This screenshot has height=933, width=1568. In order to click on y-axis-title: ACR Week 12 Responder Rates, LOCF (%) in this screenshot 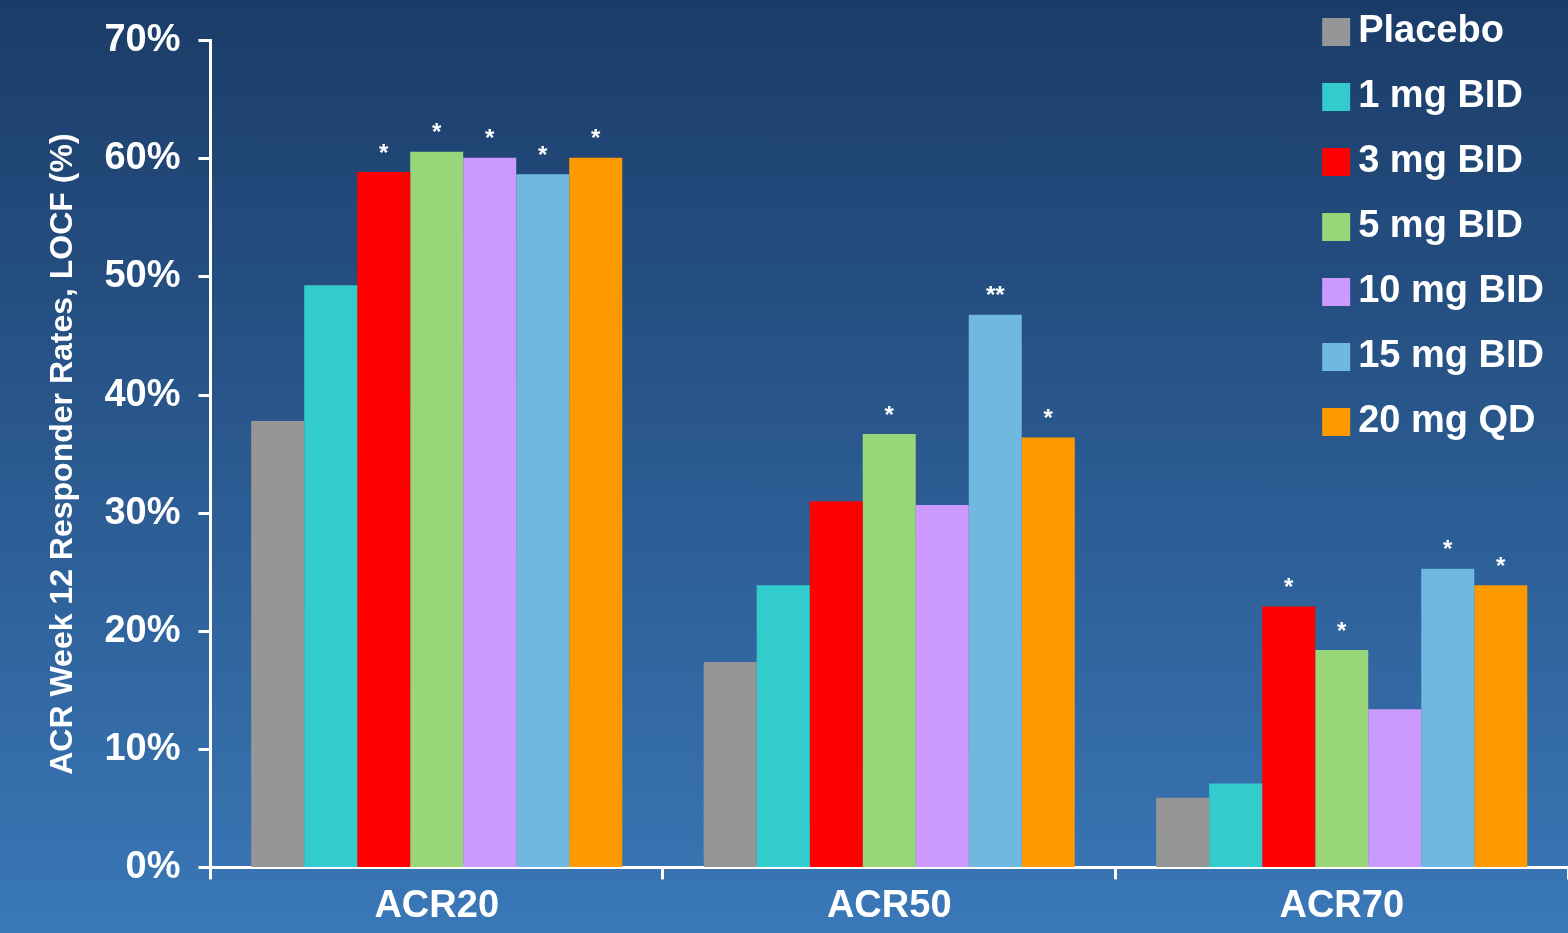, I will do `click(61, 454)`.